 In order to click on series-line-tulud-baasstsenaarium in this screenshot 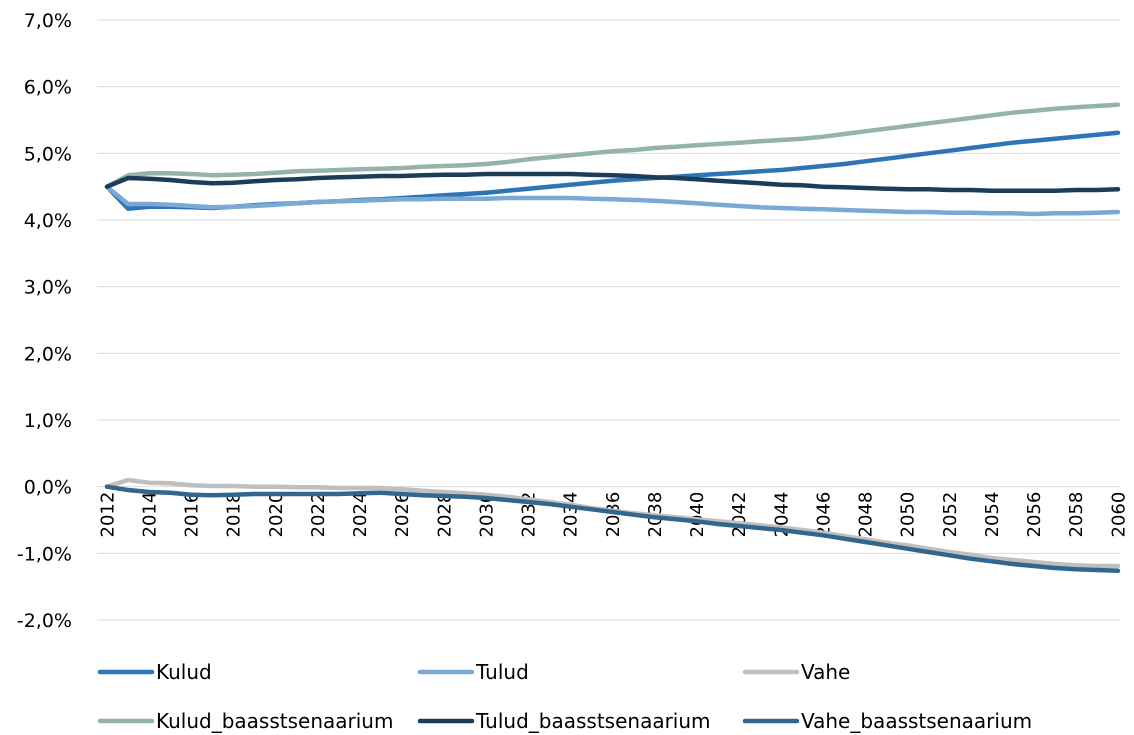, I will do `click(612, 182)`.